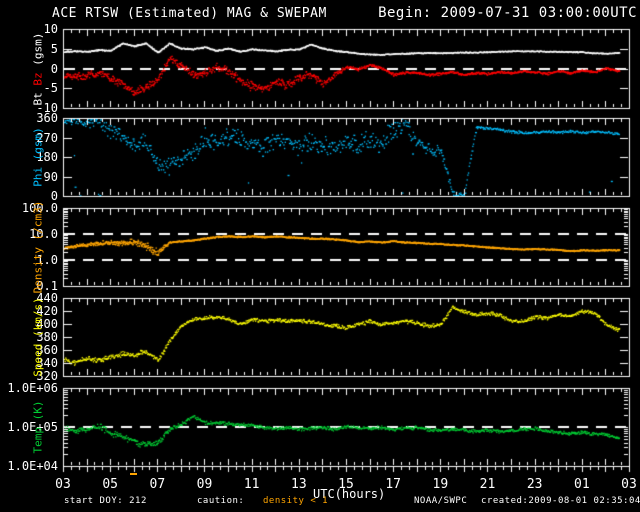  I want to click on panel-y-label-temp: Temp (K), so click(38, 427).